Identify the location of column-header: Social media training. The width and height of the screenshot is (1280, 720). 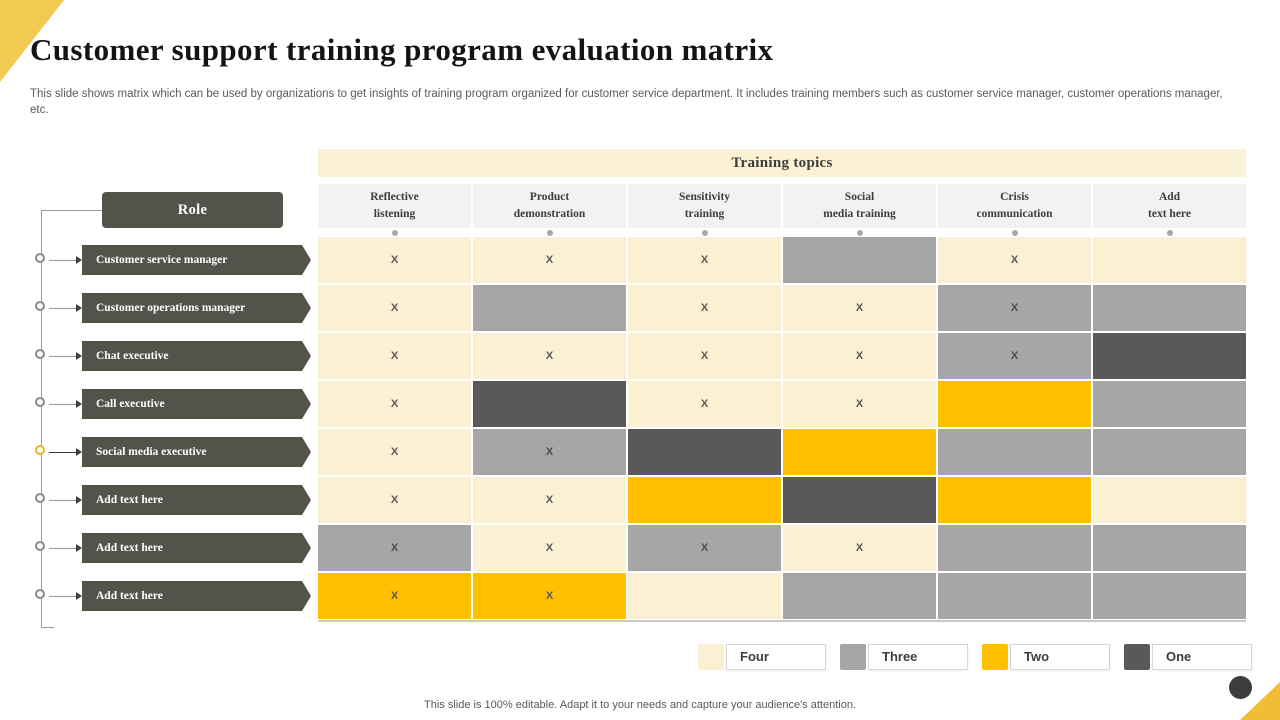
(859, 206).